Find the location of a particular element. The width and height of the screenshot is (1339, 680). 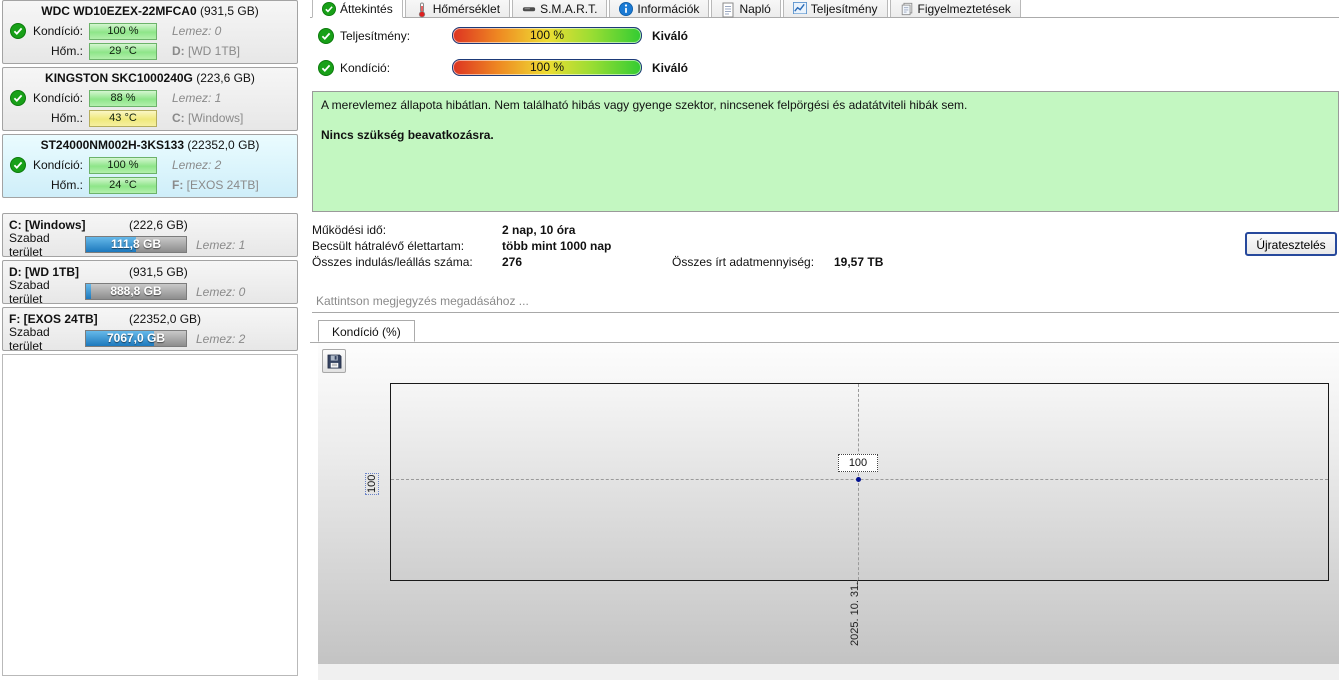

disk-title: KINGSTON SKC1000240G (223,6 GB) is located at coordinates (150, 78).